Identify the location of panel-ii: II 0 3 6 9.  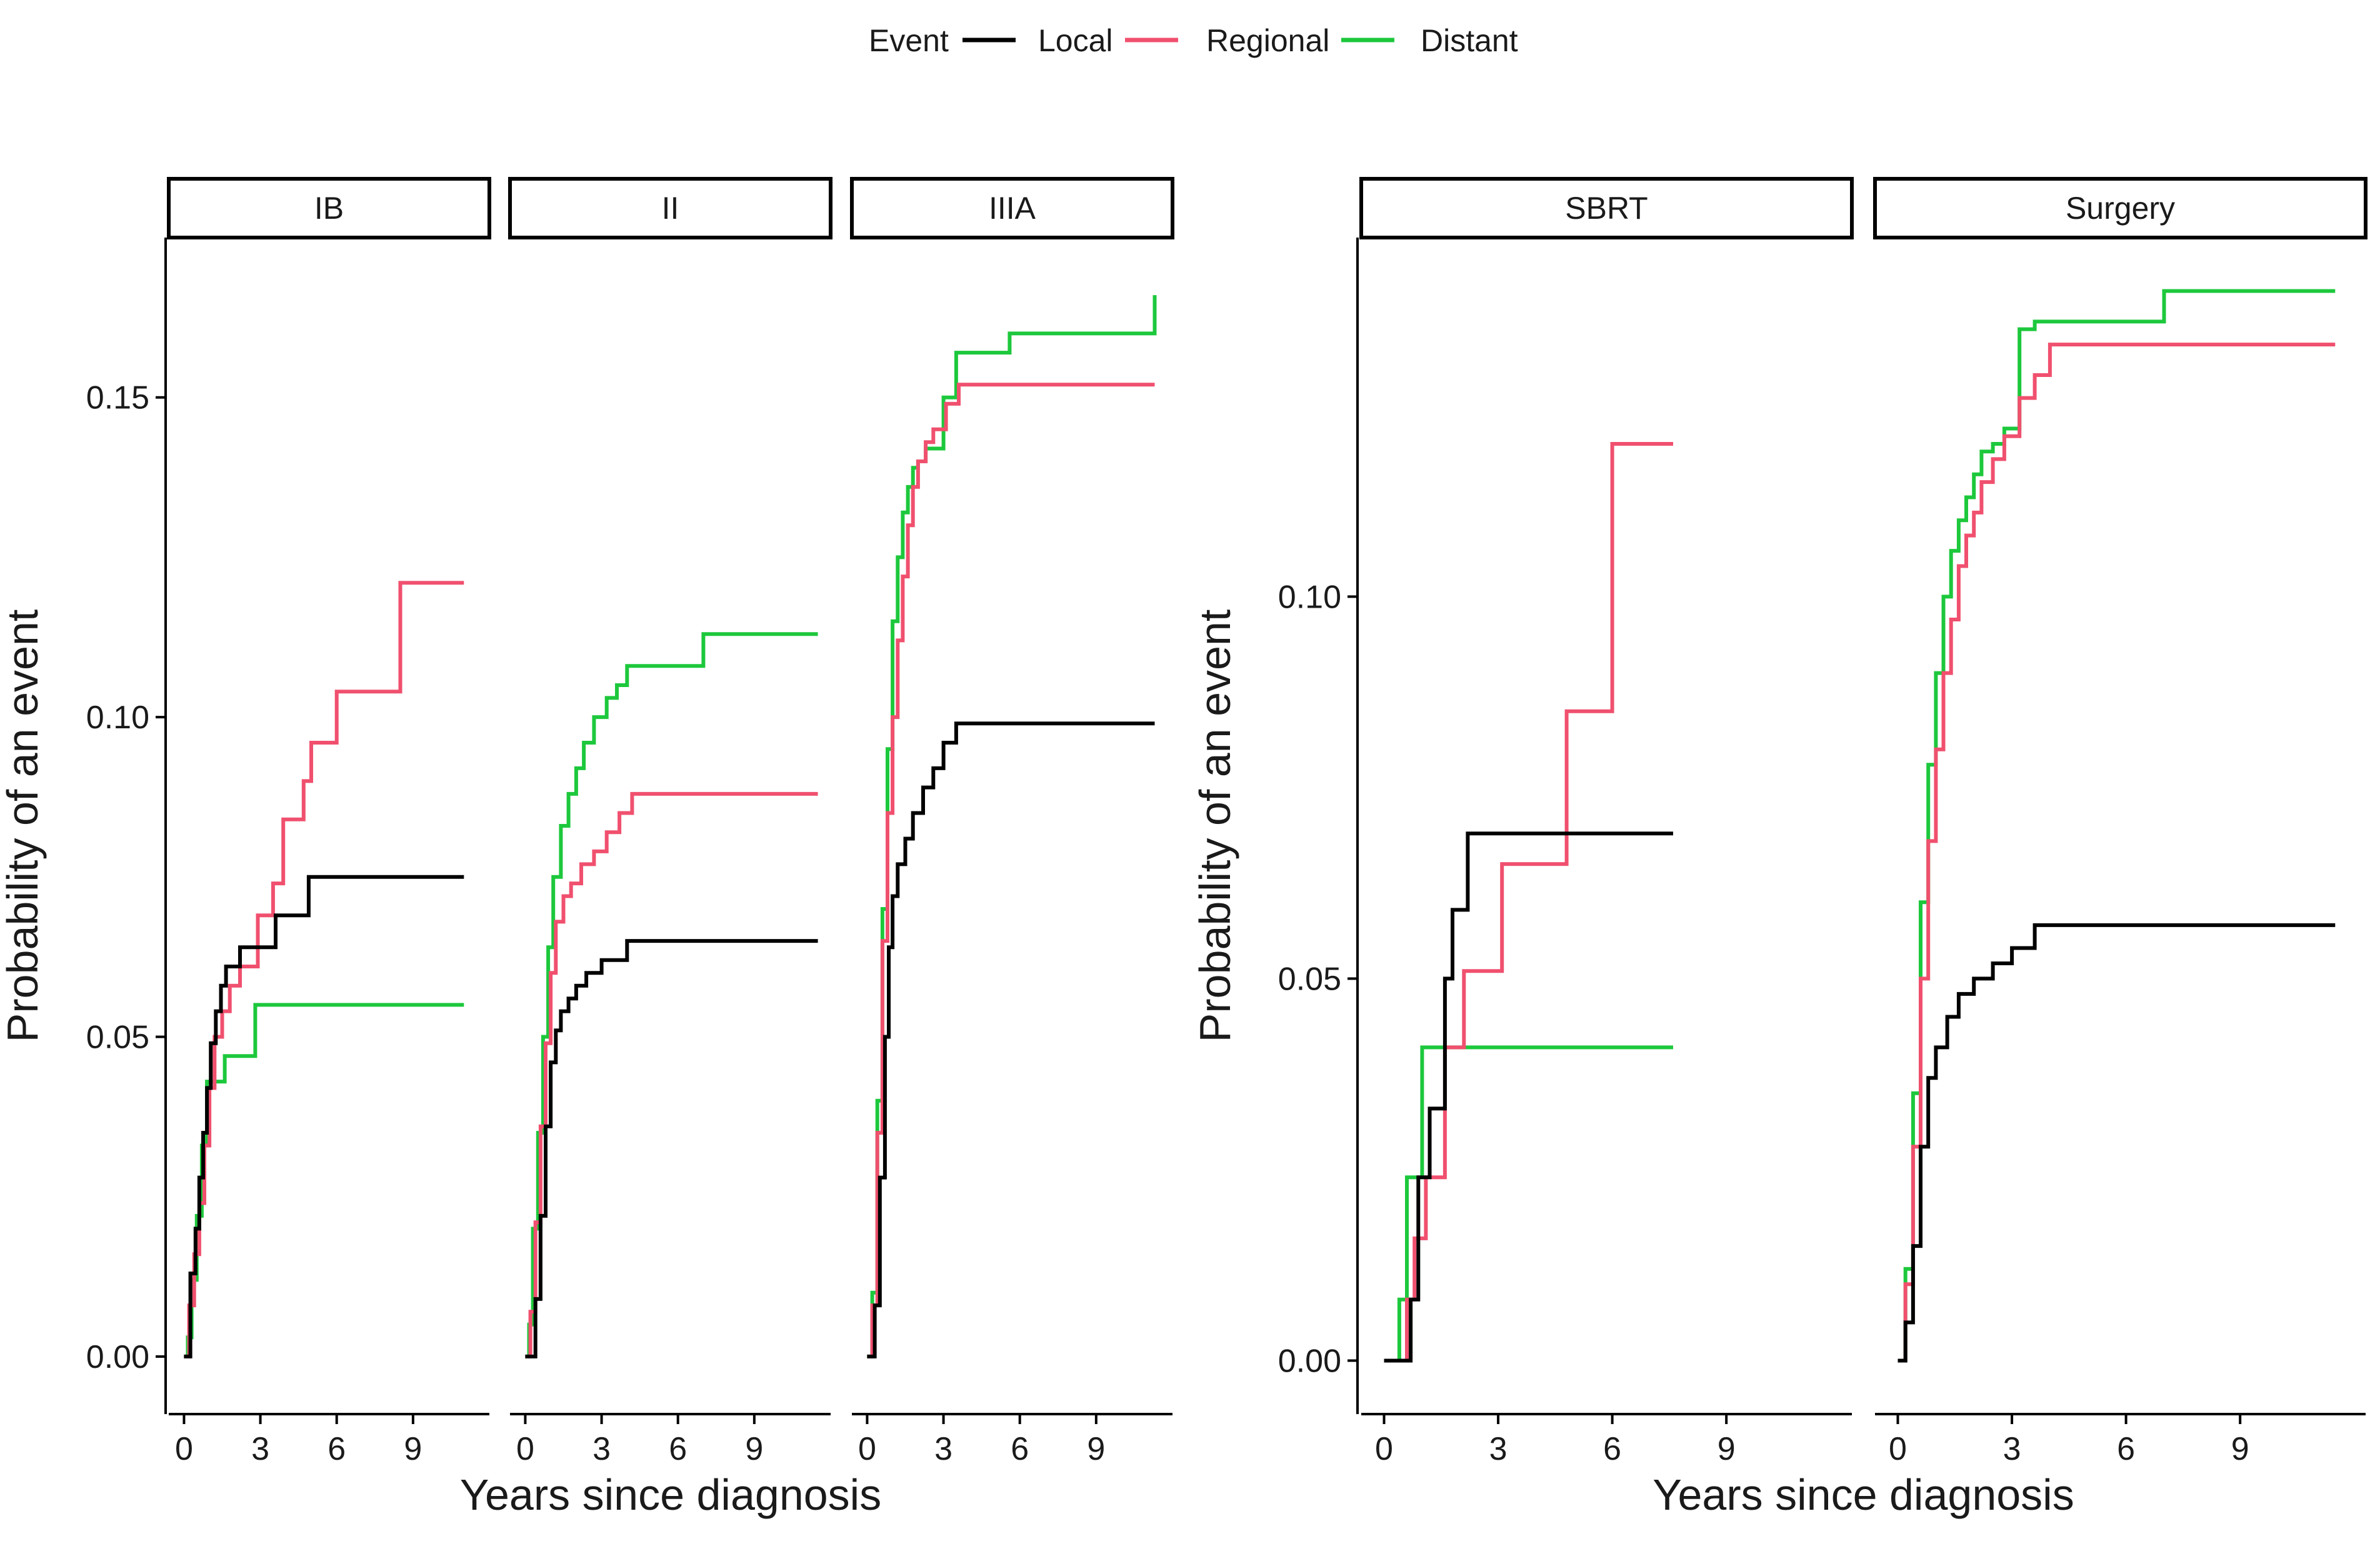
(670, 822).